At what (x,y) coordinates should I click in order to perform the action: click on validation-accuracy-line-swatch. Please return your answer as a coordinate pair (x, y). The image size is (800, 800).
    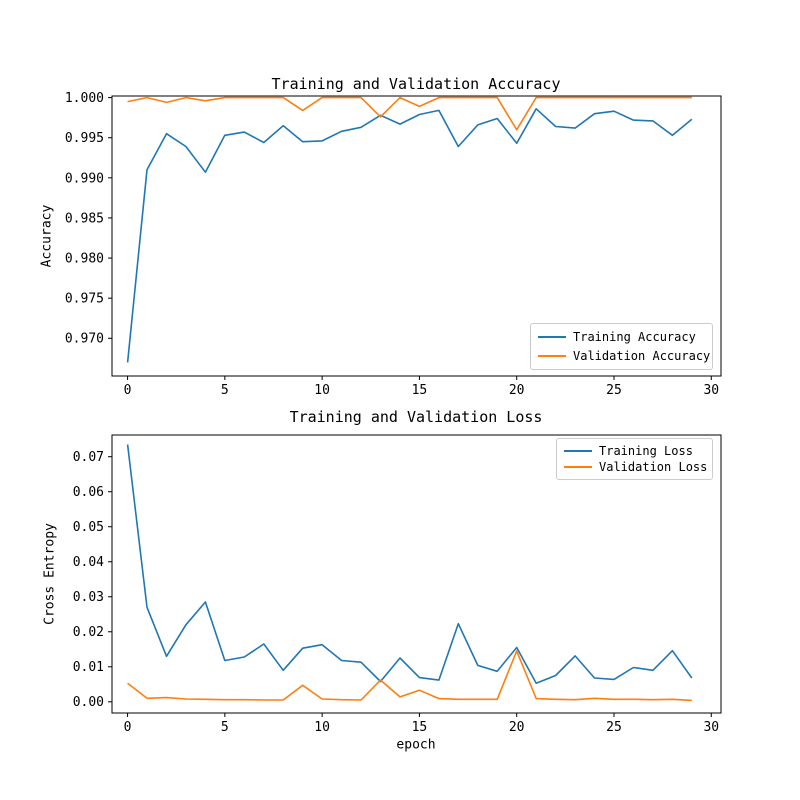
    Looking at the image, I should click on (552, 355).